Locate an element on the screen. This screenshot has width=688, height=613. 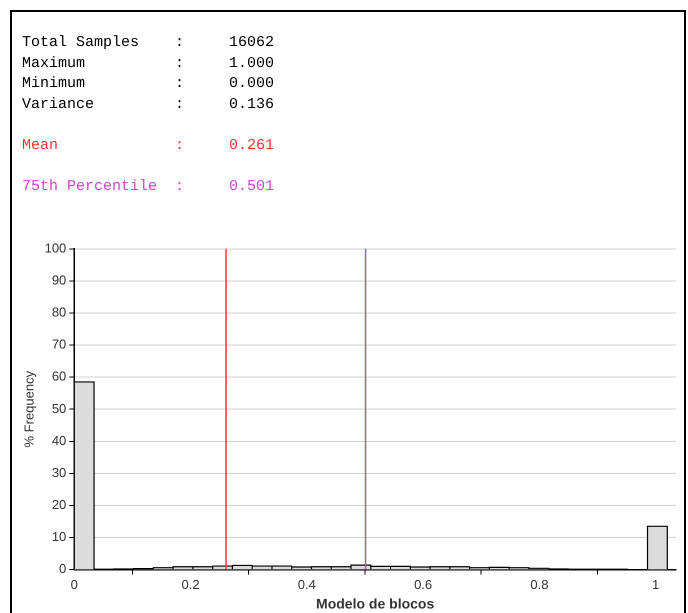
x-tick-label: 0.2 is located at coordinates (191, 584).